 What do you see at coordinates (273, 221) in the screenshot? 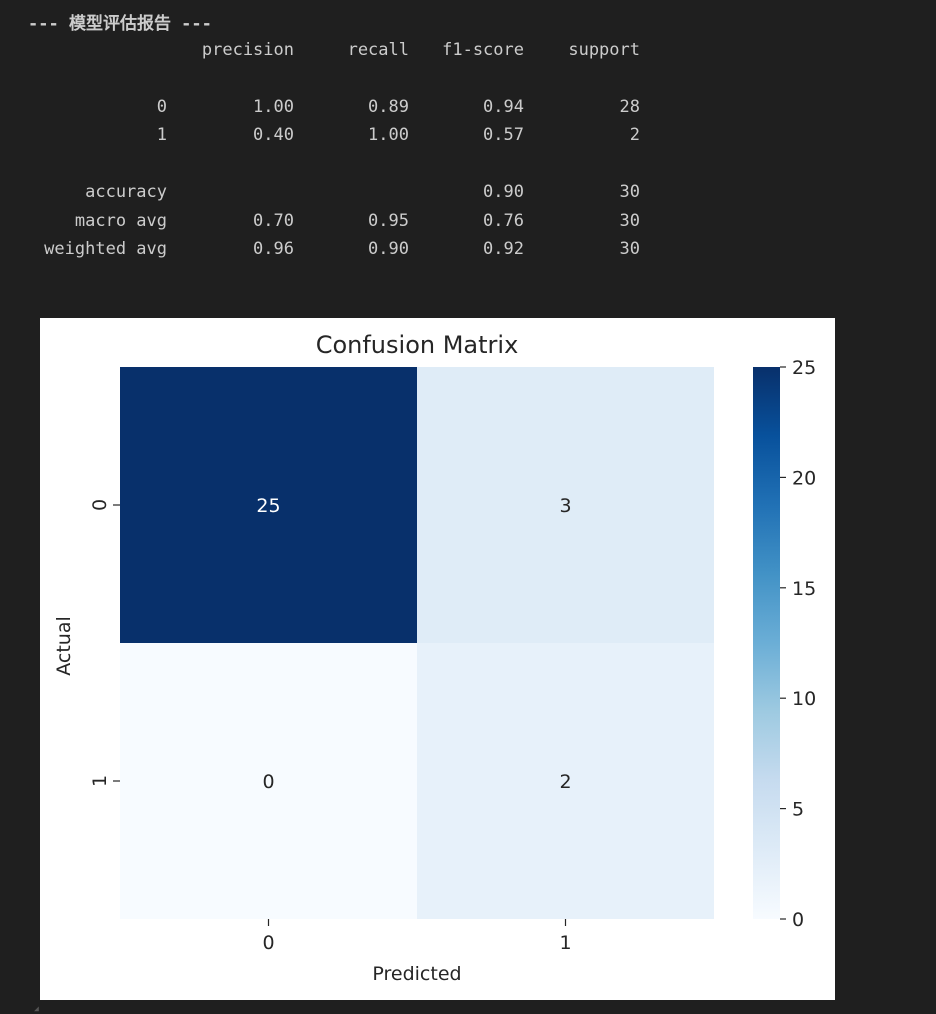
I see `cell-macro-precision: 0.70` at bounding box center [273, 221].